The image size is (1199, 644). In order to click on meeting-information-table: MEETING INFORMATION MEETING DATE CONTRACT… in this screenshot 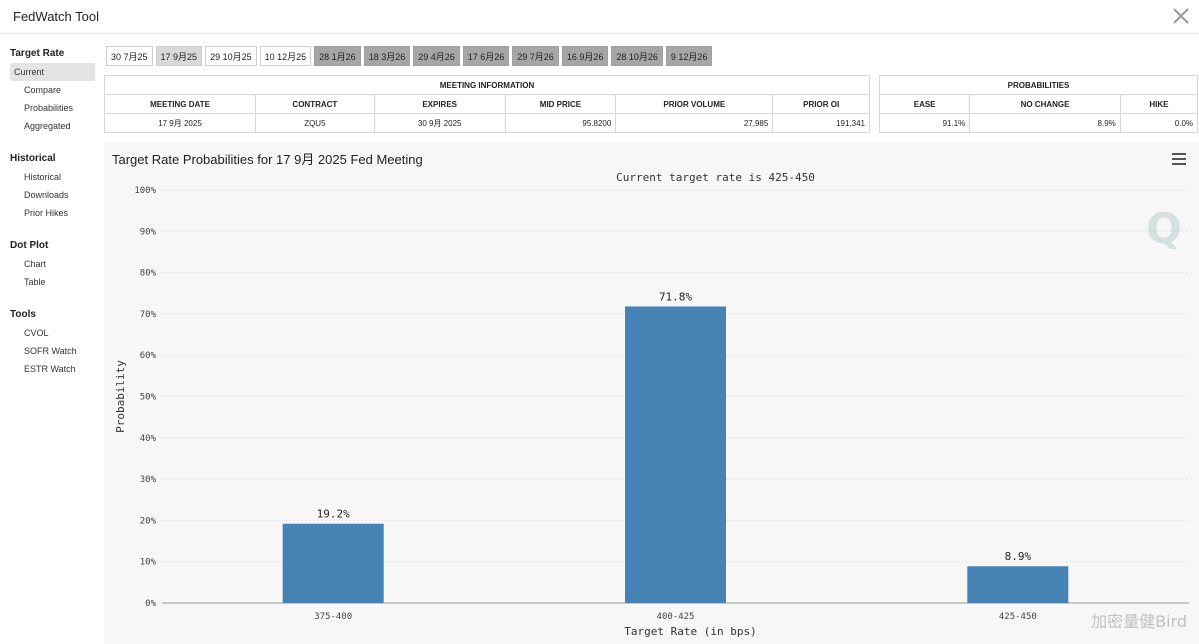, I will do `click(487, 104)`.